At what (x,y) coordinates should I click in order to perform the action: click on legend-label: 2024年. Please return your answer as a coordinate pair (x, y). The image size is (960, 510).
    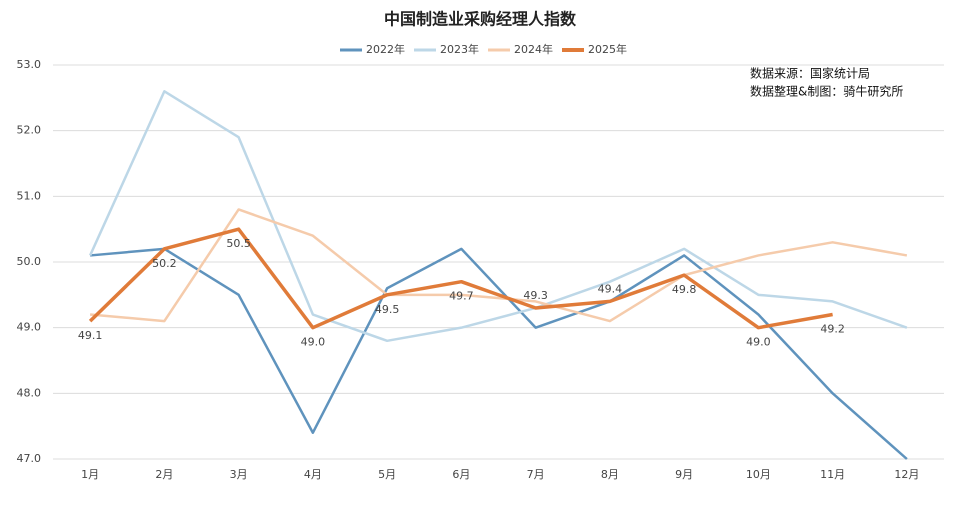
    Looking at the image, I should click on (533, 49).